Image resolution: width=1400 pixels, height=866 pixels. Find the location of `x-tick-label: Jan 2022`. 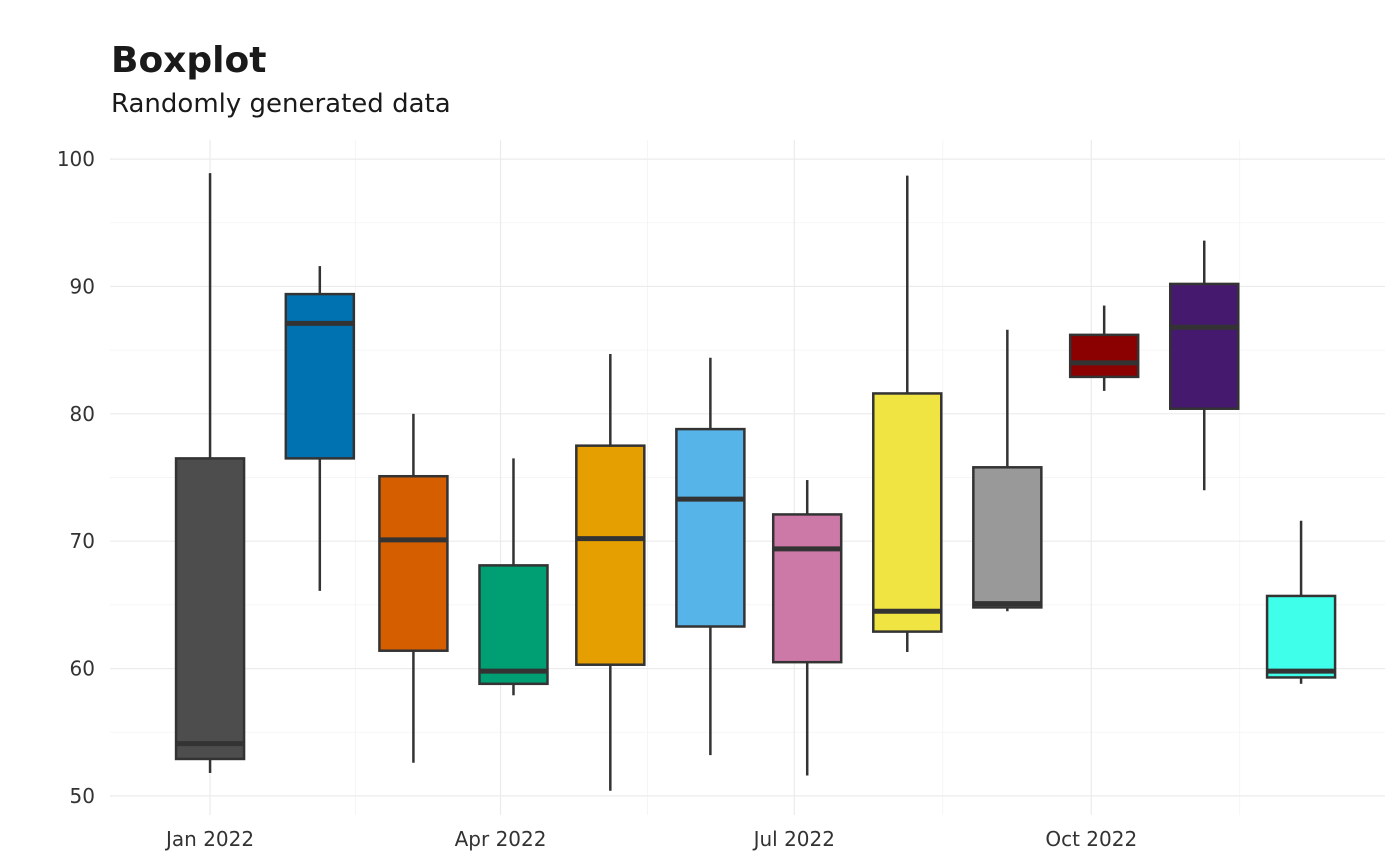

x-tick-label: Jan 2022 is located at coordinates (209, 839).